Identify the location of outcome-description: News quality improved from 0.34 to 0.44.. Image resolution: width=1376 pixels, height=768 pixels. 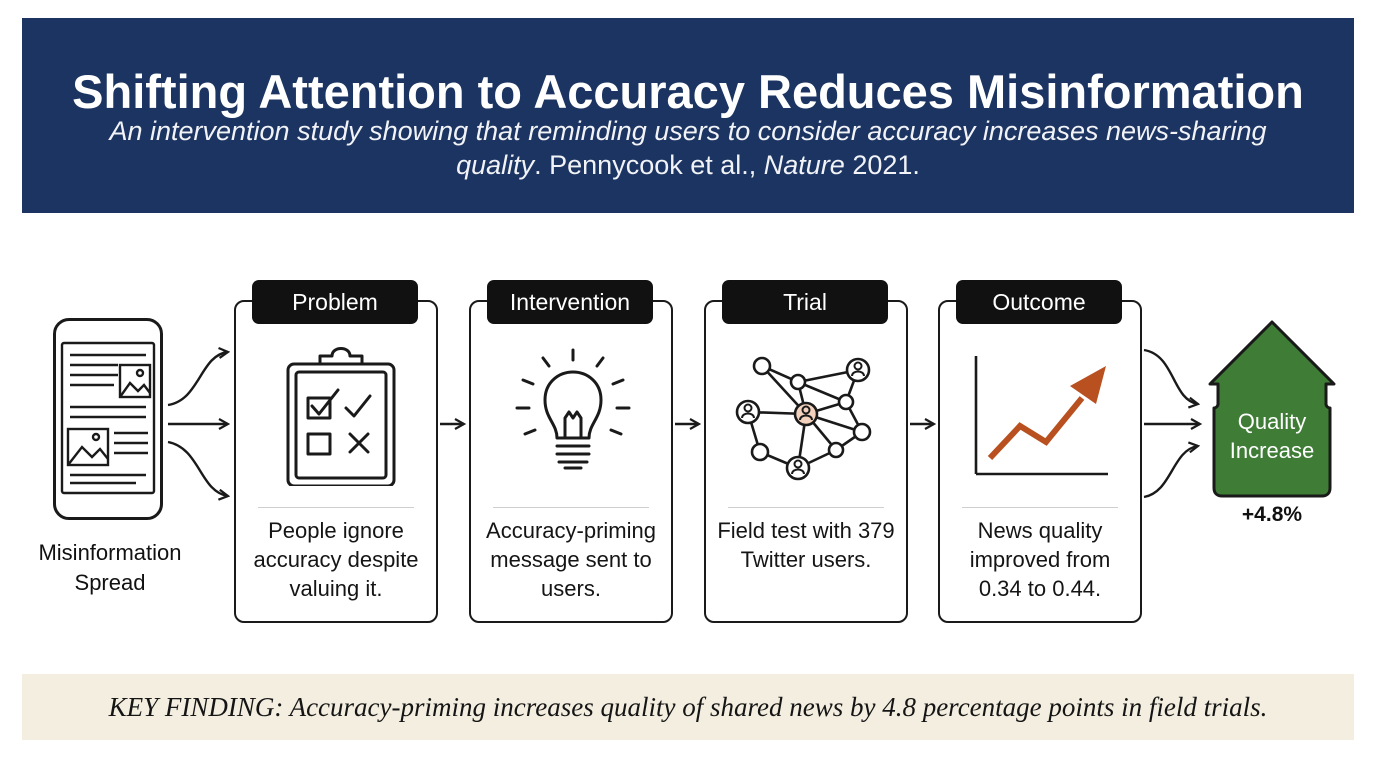
(1040, 559).